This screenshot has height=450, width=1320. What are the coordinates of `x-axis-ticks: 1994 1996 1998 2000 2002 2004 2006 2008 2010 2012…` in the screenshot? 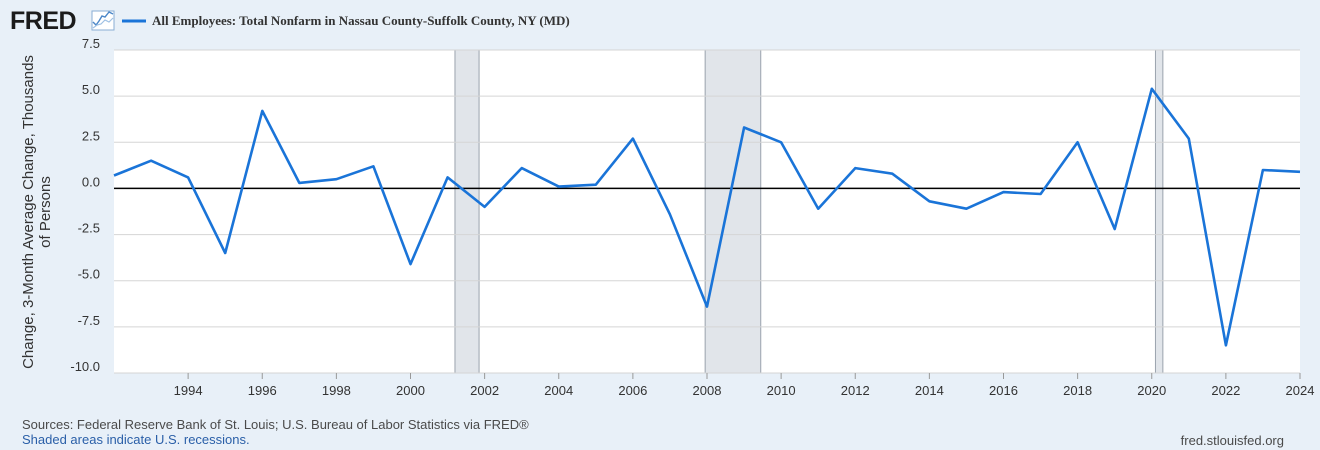 It's located at (744, 385).